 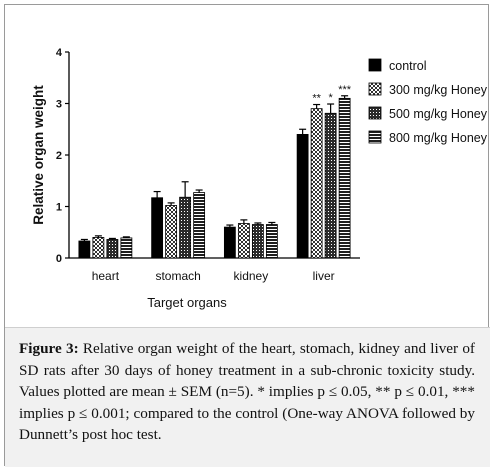 I want to click on caption-label: Figure 3:, so click(x=49, y=348).